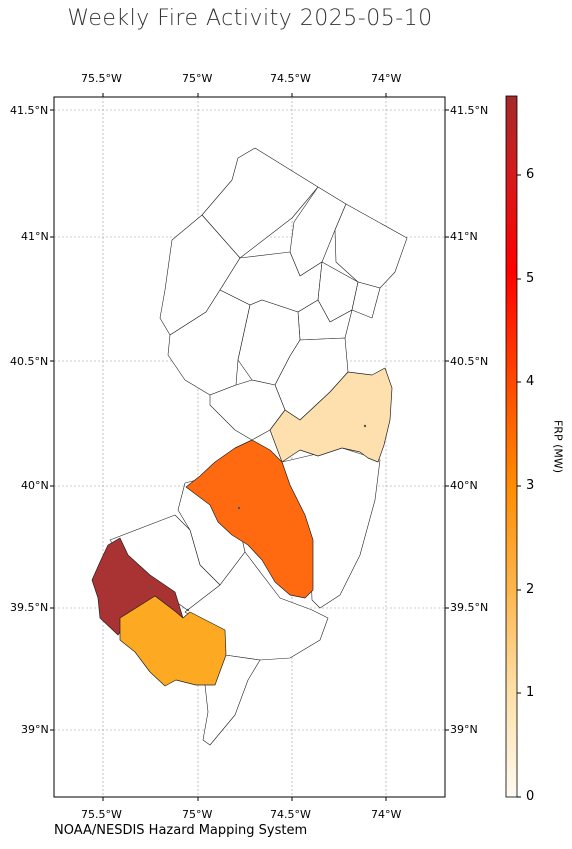 The height and width of the screenshot is (849, 572). What do you see at coordinates (197, 78) in the screenshot?
I see `lon-tick-top: 75°W` at bounding box center [197, 78].